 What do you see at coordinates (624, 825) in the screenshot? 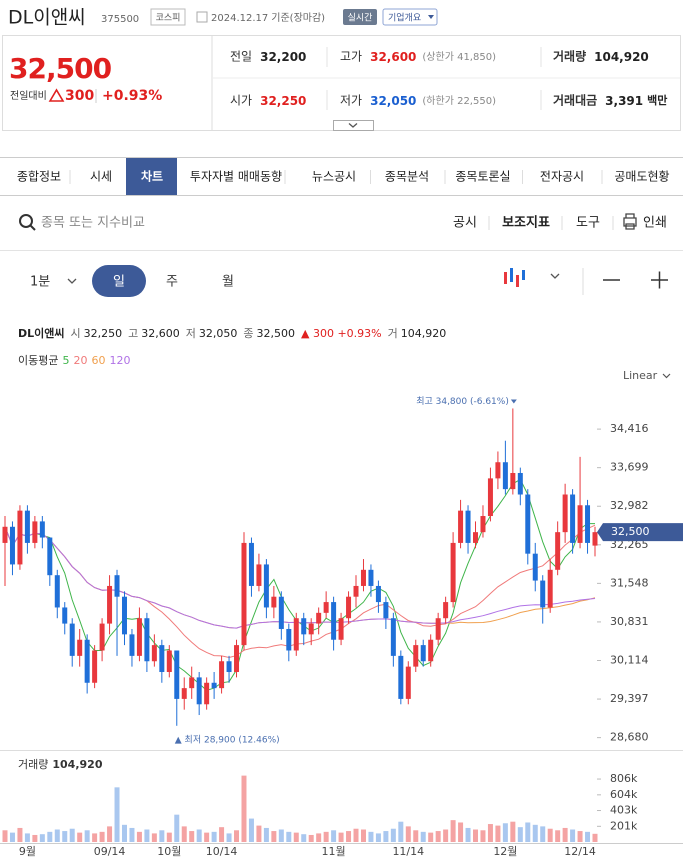
I see `volume-tick-label: 201k` at bounding box center [624, 825].